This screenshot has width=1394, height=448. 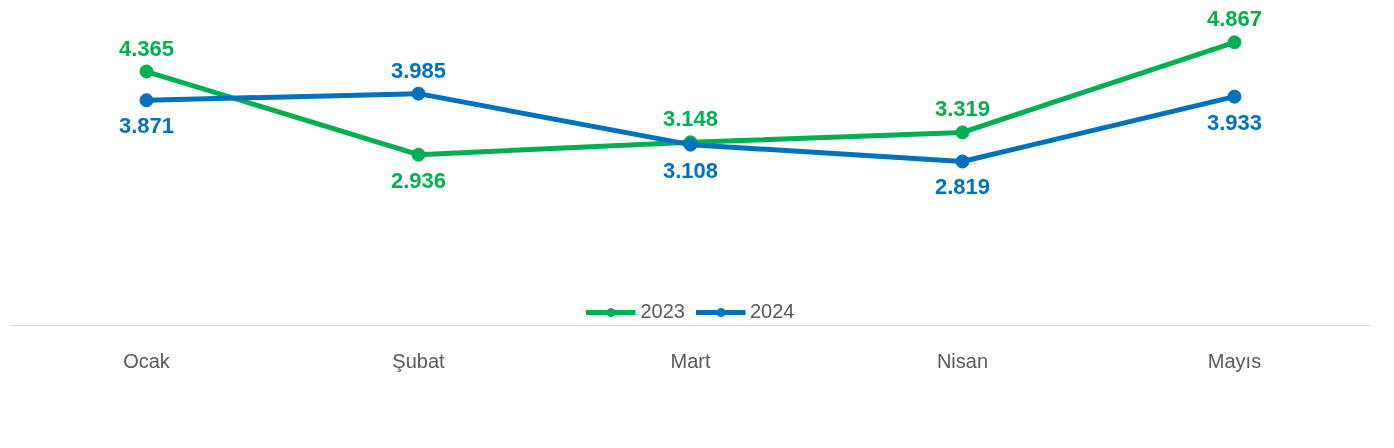 What do you see at coordinates (147, 360) in the screenshot?
I see `x-tick-label: Ocak` at bounding box center [147, 360].